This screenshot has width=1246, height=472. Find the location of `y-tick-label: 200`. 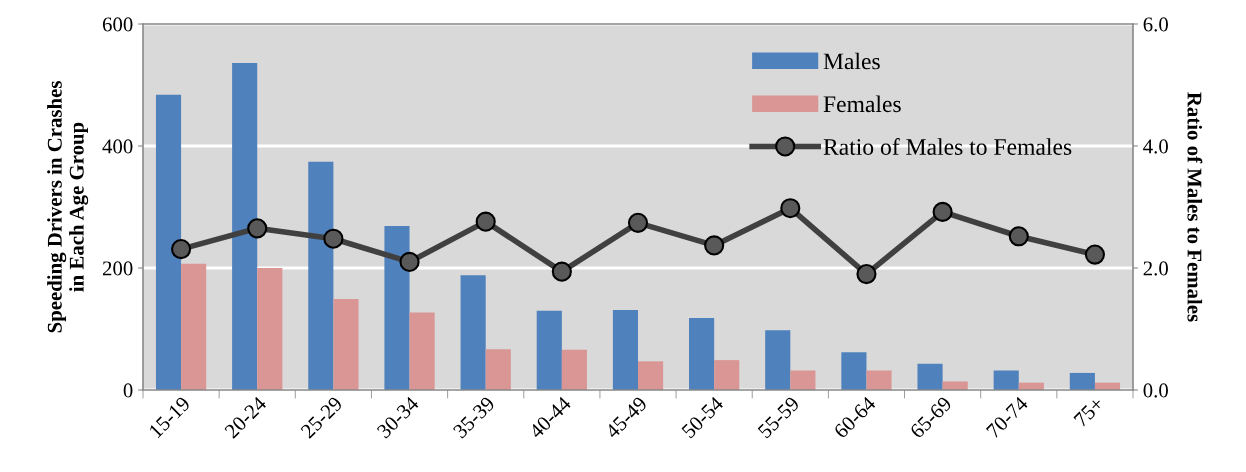

y-tick-label: 200 is located at coordinates (117, 268).